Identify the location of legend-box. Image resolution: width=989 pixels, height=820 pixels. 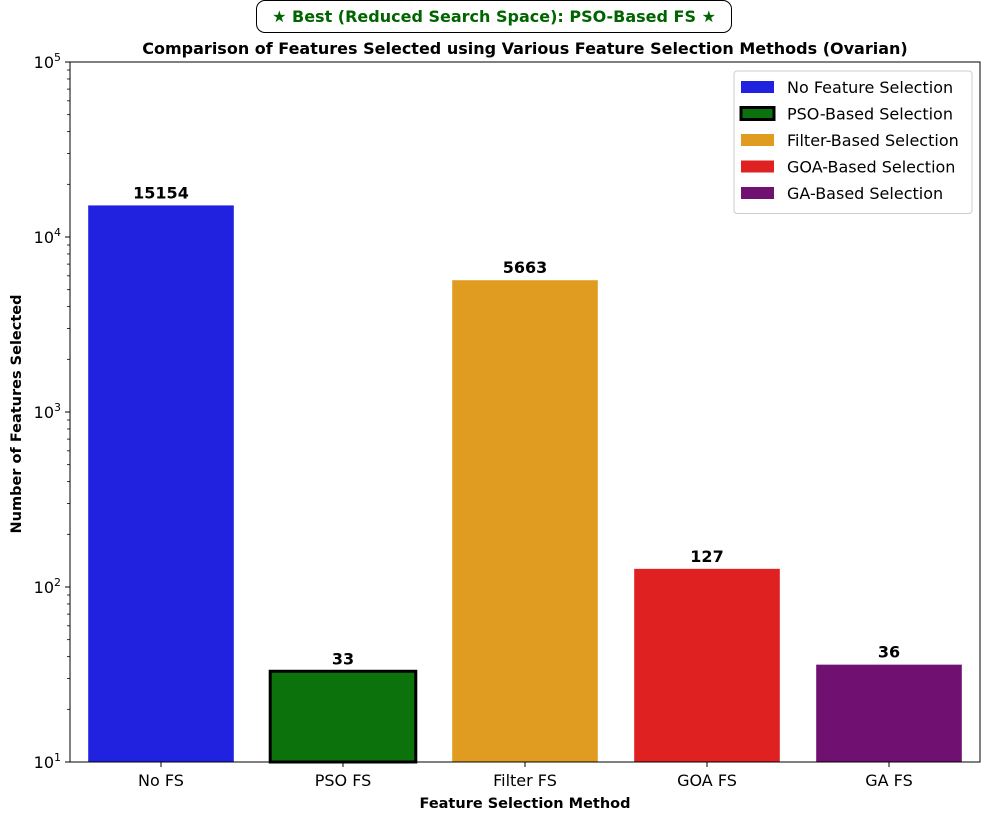
(853, 142).